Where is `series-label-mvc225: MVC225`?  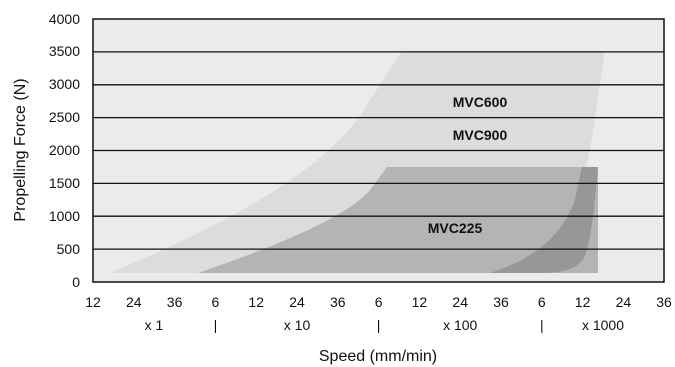
series-label-mvc225: MVC225 is located at coordinates (455, 228).